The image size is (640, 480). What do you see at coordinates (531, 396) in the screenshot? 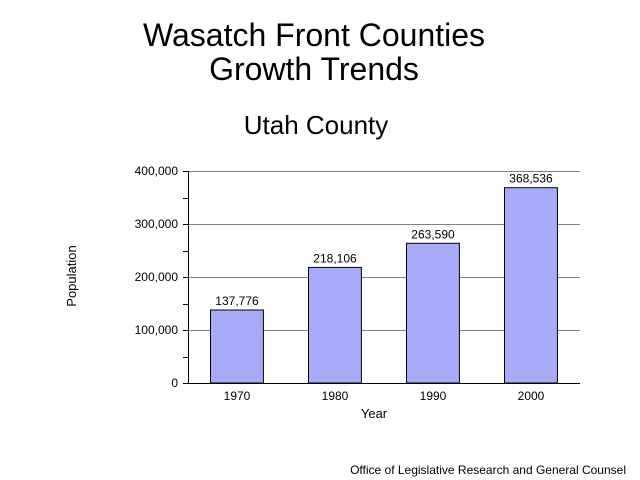
I see `x-tick-label-2000: 2000` at bounding box center [531, 396].